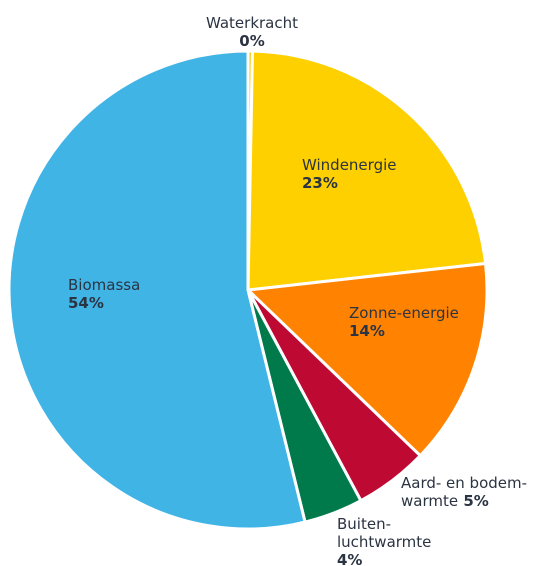 This screenshot has height=566, width=551. I want to click on slice-percent-5: 4%, so click(349, 558).